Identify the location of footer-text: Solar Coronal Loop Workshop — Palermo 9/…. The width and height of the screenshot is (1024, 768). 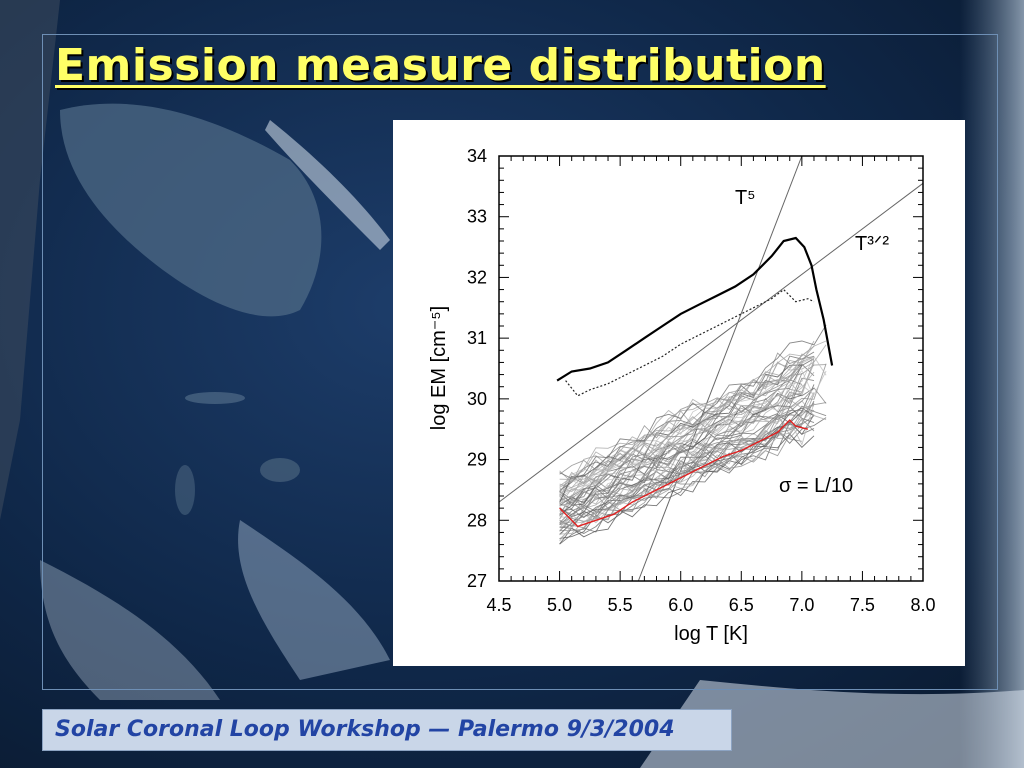
(365, 729).